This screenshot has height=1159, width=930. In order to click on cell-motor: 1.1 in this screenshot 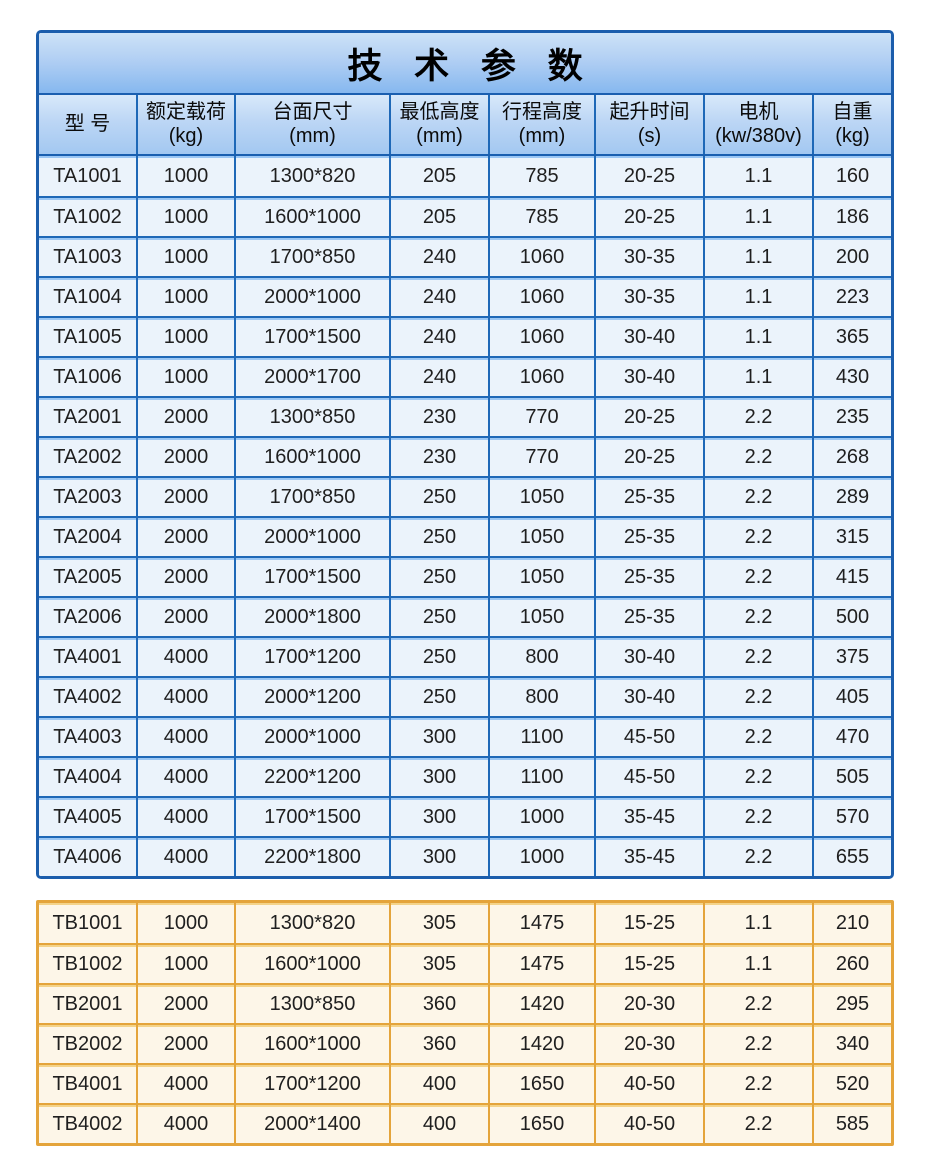, I will do `click(759, 377)`.